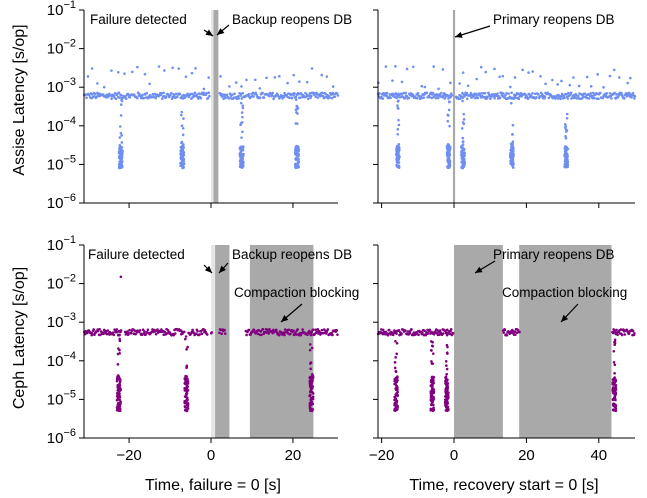 Image resolution: width=647 pixels, height=498 pixels. Describe the element at coordinates (61, 360) in the screenshot. I see `y-tick-label: 10⁻⁴` at that location.